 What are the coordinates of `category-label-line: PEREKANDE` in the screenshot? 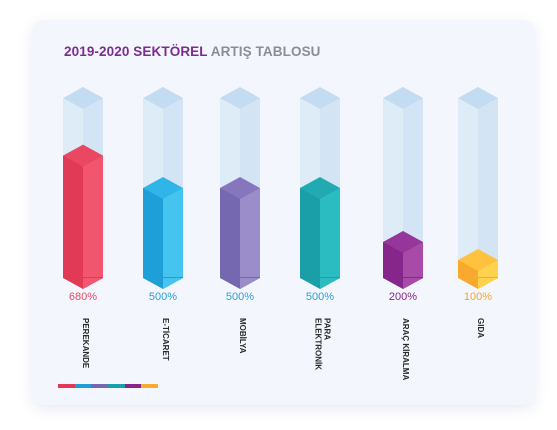 It's located at (85, 343).